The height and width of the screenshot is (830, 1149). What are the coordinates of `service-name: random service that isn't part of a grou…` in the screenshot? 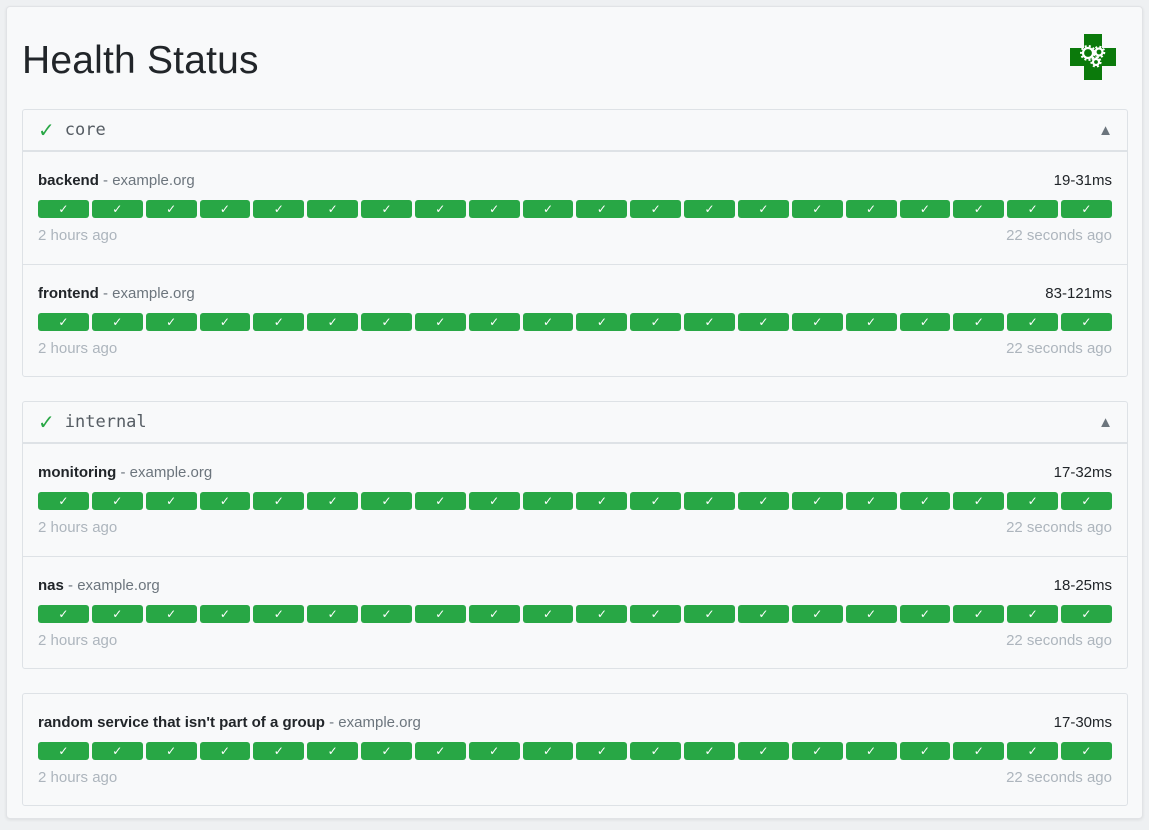 It's located at (181, 722).